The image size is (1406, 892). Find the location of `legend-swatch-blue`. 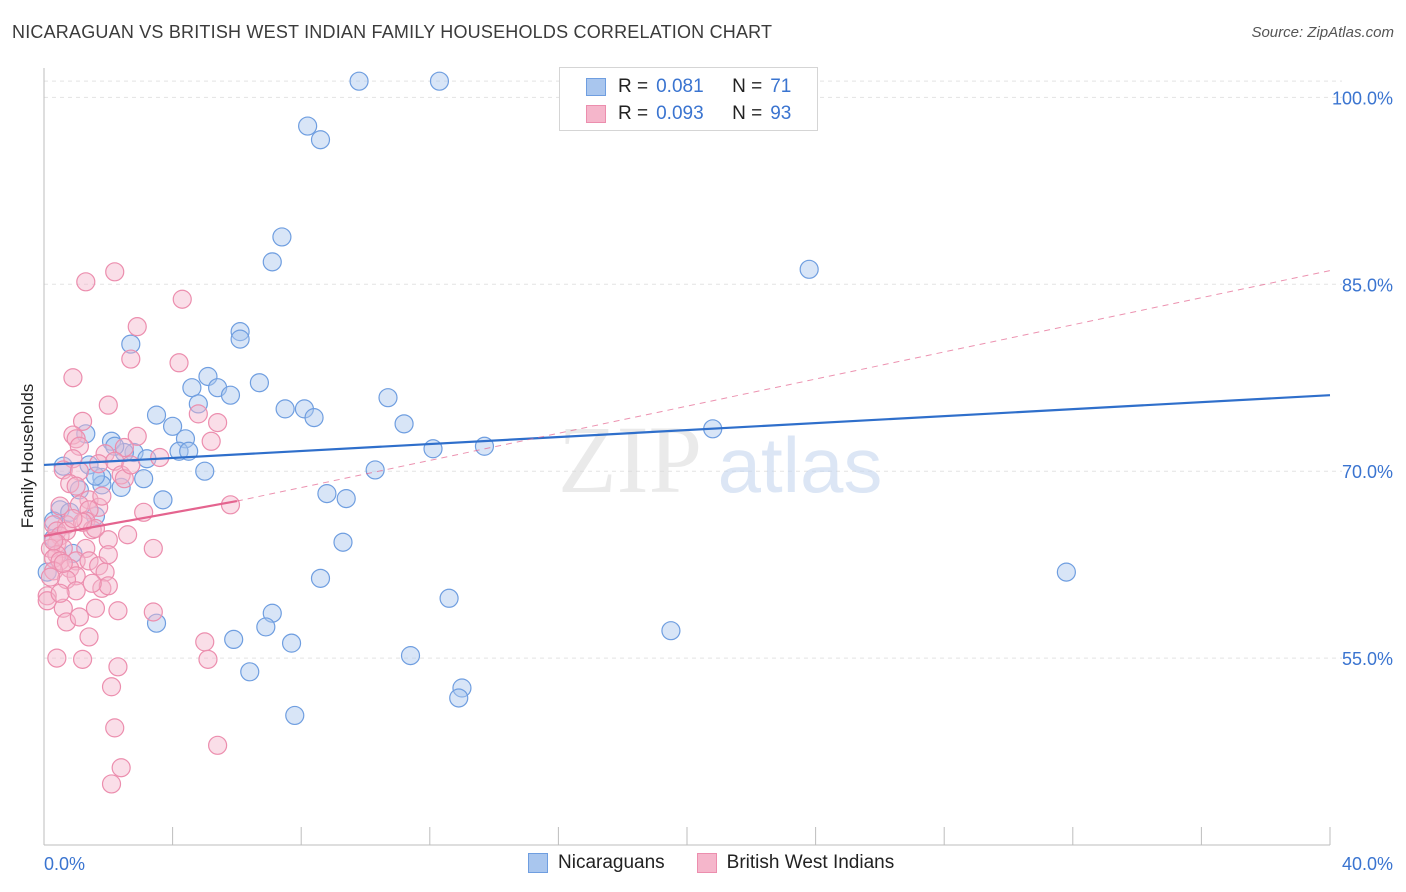

legend-swatch-blue is located at coordinates (596, 87).